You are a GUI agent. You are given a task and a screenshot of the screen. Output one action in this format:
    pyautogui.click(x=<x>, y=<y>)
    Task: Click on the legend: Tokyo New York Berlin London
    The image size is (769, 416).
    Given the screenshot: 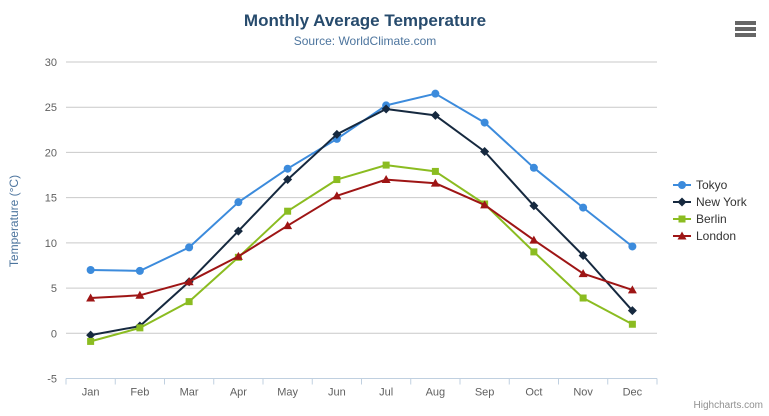 What is the action you would take?
    pyautogui.click(x=710, y=210)
    